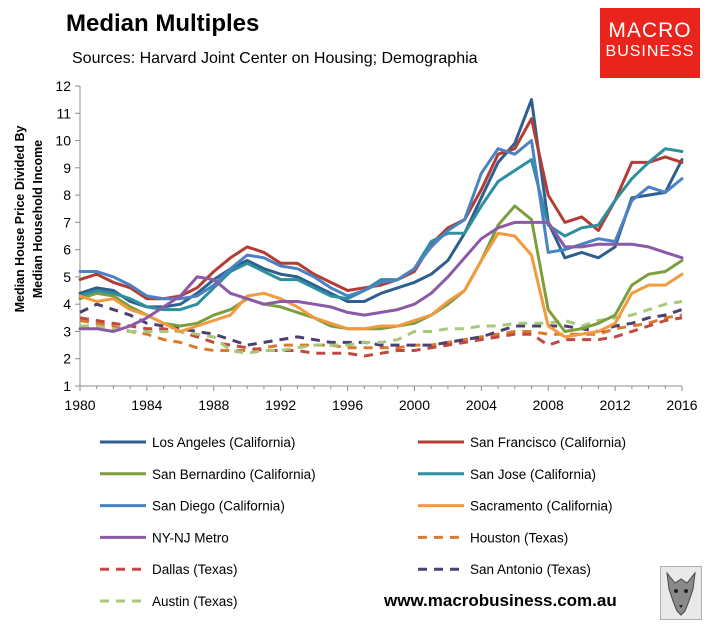 This screenshot has width=707, height=624. I want to click on y-tick-label: 1, so click(67, 386).